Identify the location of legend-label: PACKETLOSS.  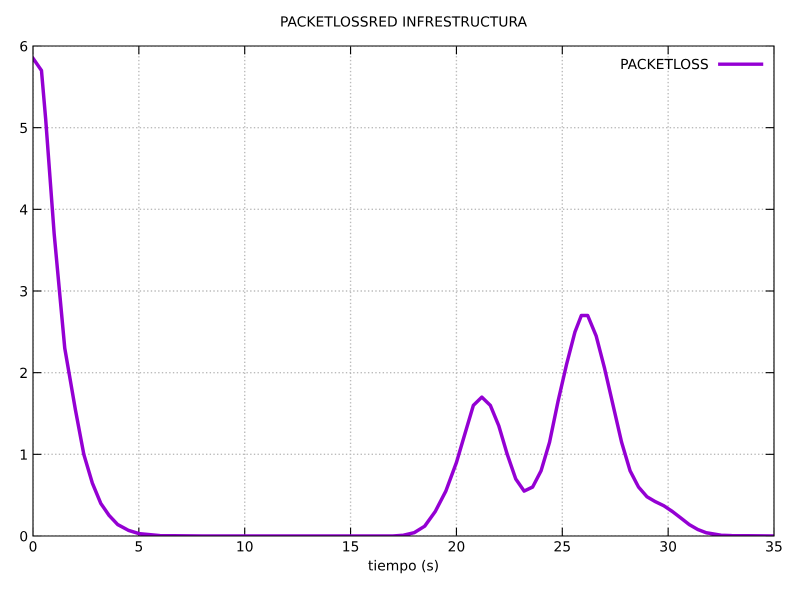
(664, 64).